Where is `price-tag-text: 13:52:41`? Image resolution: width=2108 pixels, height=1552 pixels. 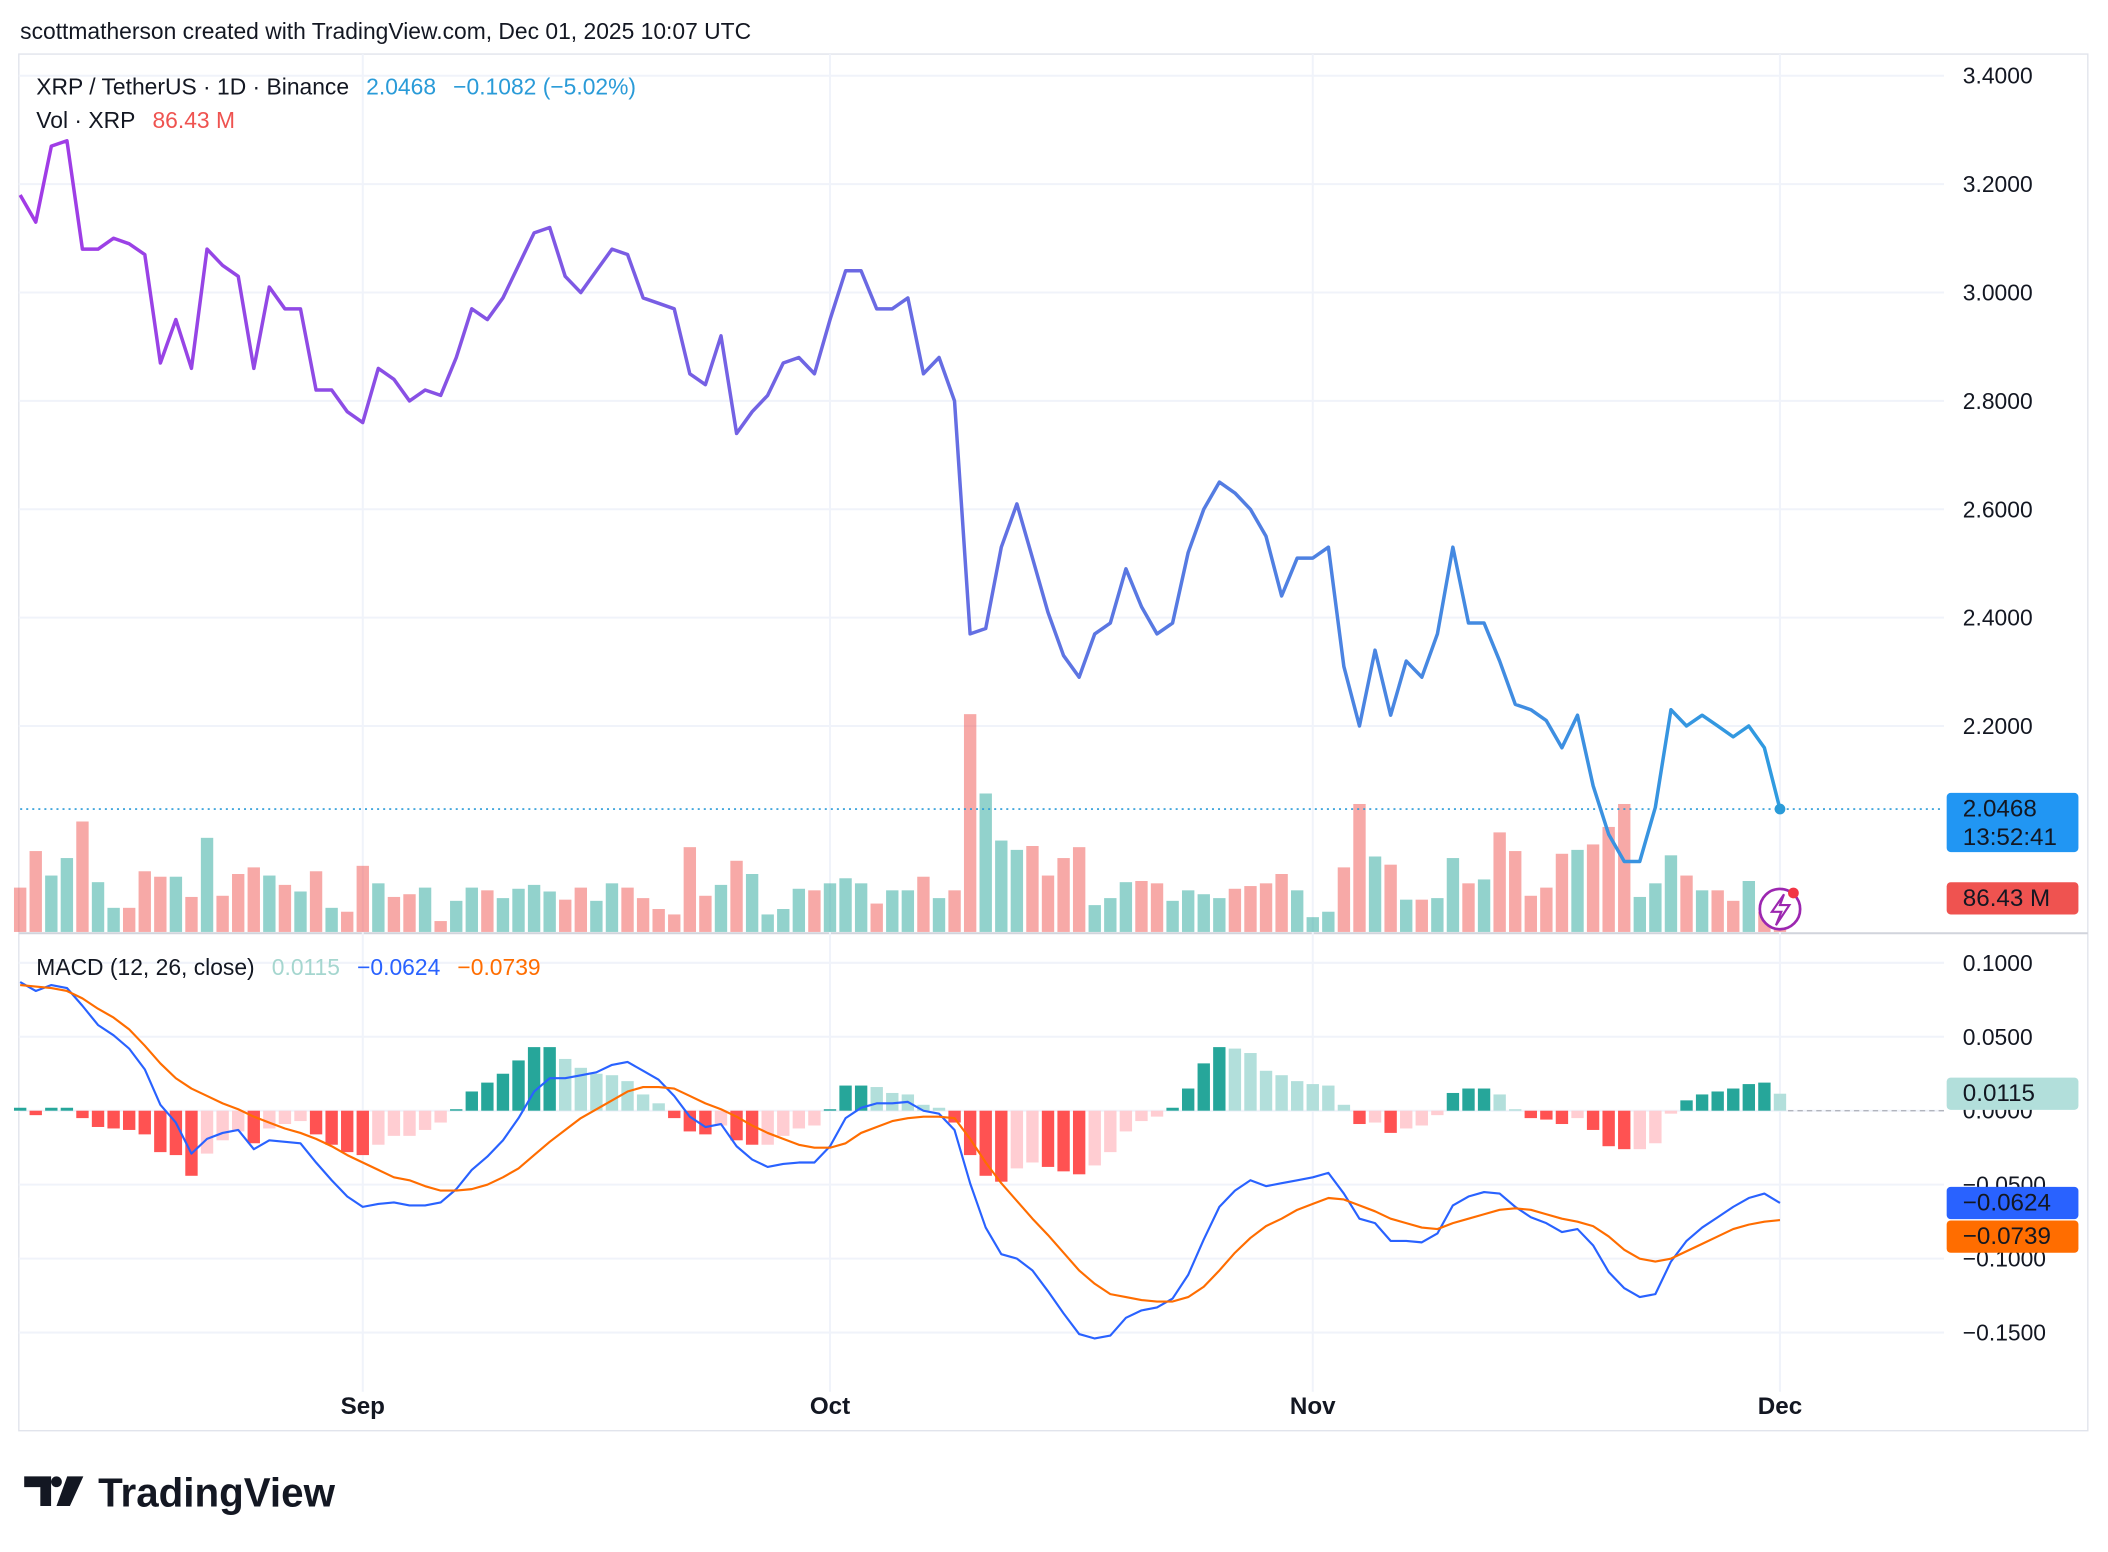 price-tag-text: 13:52:41 is located at coordinates (2010, 837).